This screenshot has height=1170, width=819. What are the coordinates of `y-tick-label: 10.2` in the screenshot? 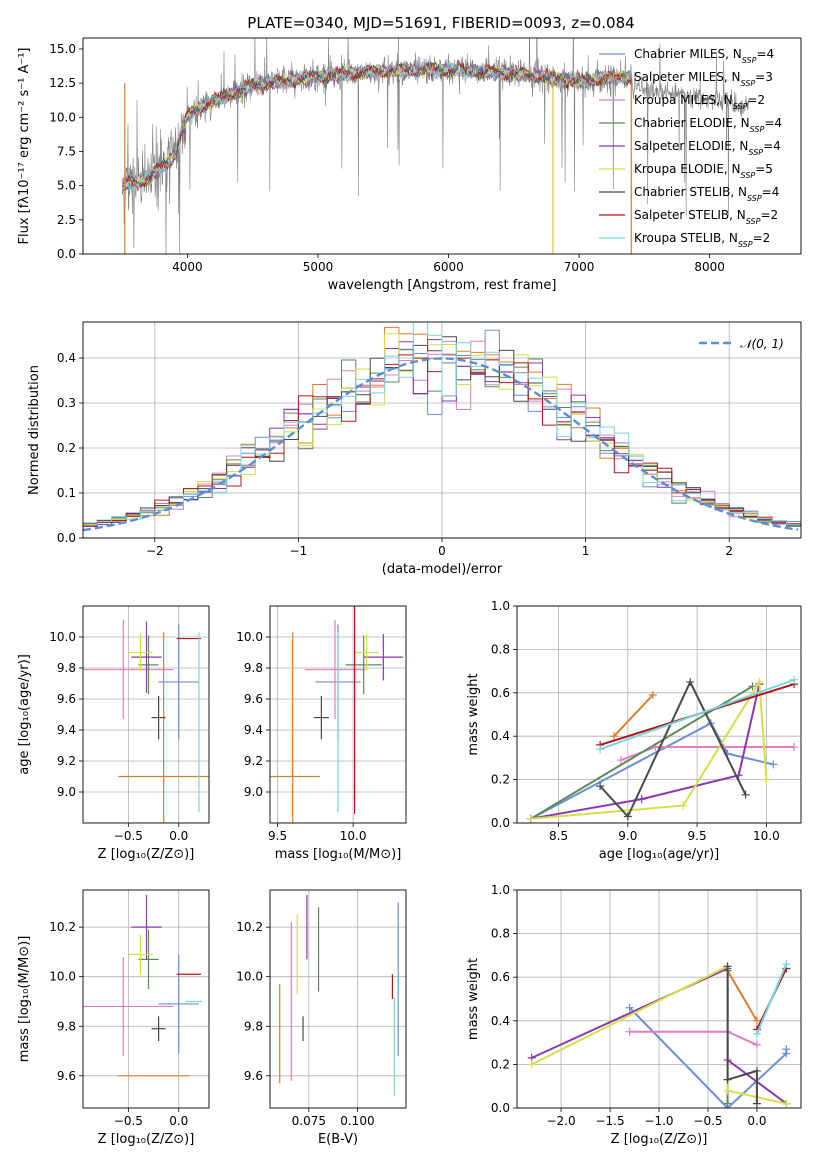 It's located at (62, 927).